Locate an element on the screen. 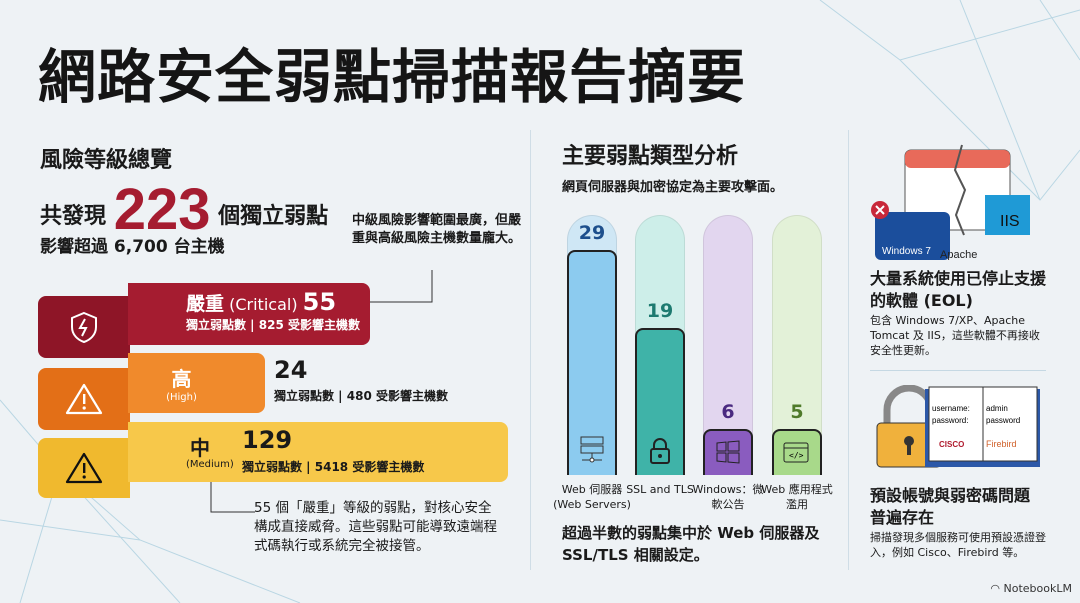 The image size is (1080, 603). svg-text: admin is located at coordinates (997, 408).